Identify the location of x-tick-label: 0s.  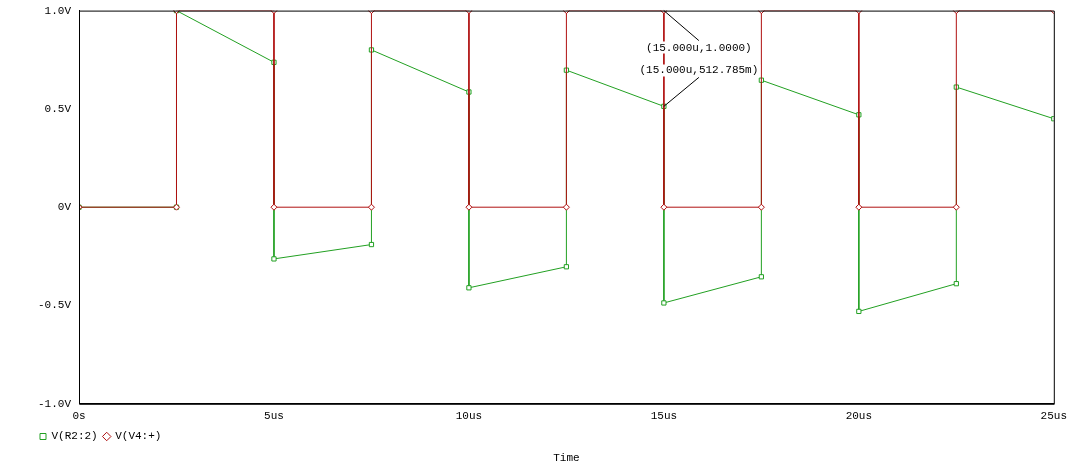
(79, 416).